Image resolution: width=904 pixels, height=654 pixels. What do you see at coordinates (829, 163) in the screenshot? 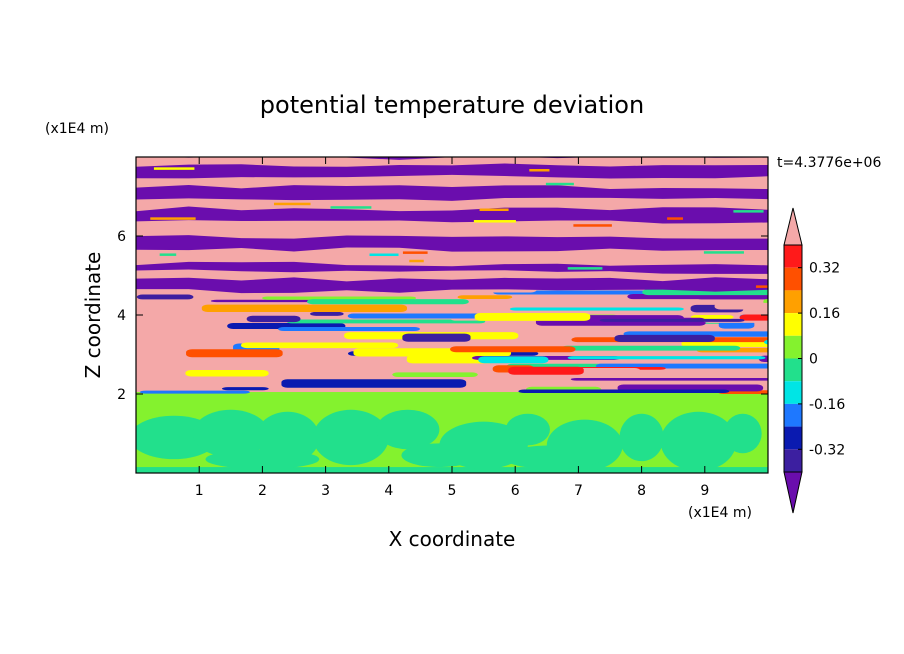
I see `time-label: t=4.3776e+06` at bounding box center [829, 163].